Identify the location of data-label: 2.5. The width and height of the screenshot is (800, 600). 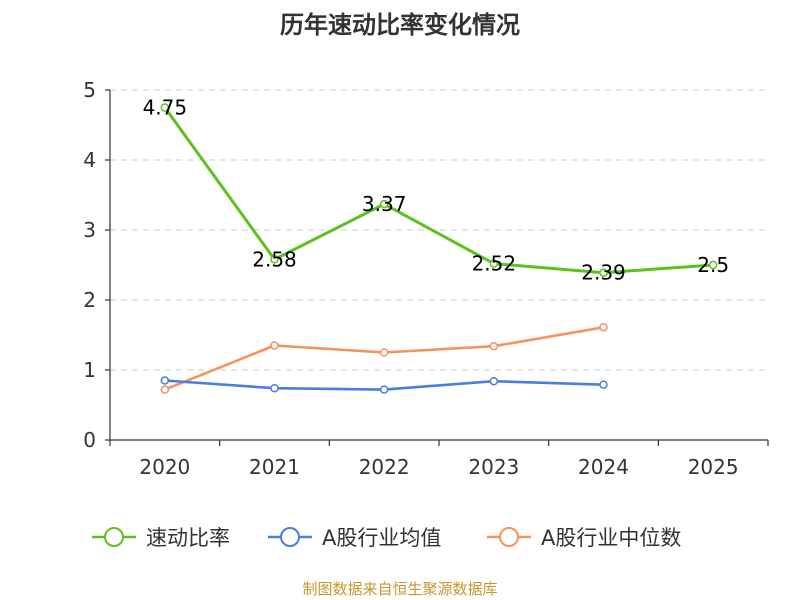
(713, 265).